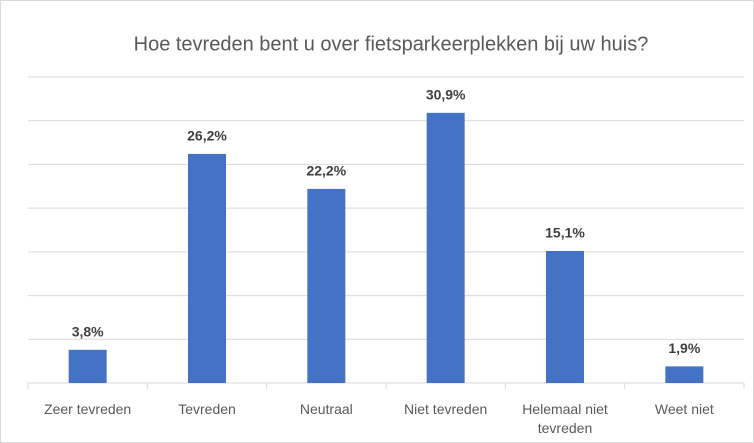 The width and height of the screenshot is (754, 443). I want to click on data-label: 15,1%, so click(565, 233).